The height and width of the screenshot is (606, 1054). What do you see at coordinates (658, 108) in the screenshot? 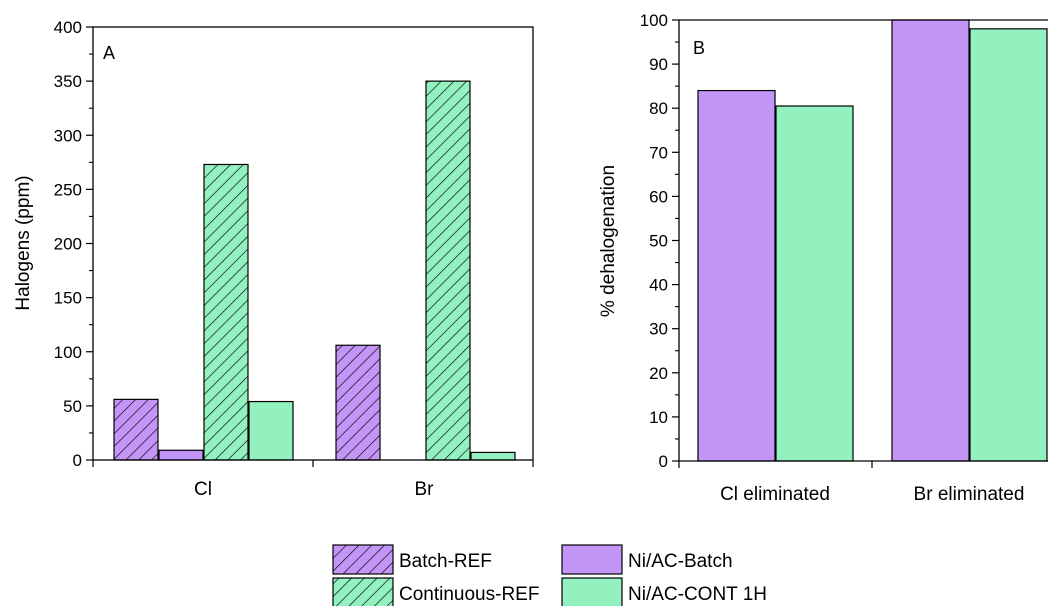
I see `y-tick-label: 80` at bounding box center [658, 108].